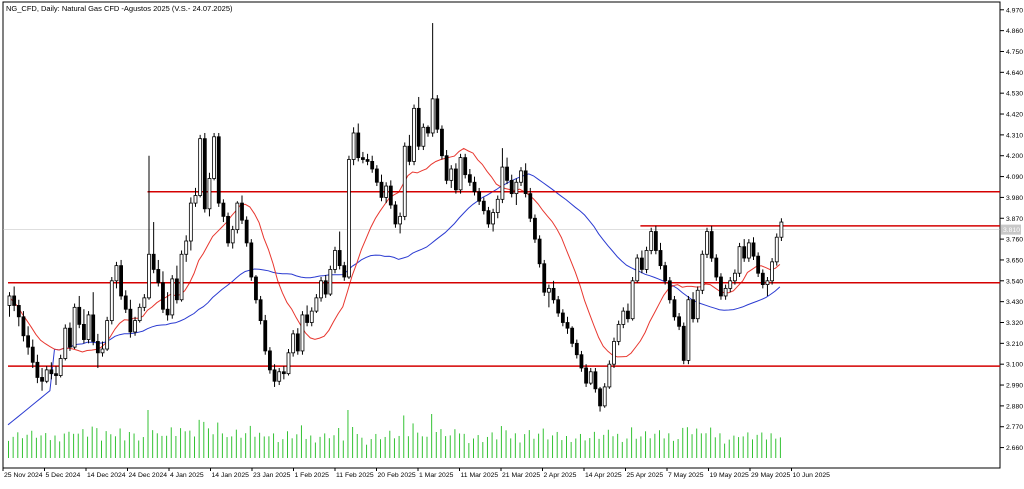 The image size is (1024, 489). I want to click on y-tick-label: 4.860, so click(1014, 31).